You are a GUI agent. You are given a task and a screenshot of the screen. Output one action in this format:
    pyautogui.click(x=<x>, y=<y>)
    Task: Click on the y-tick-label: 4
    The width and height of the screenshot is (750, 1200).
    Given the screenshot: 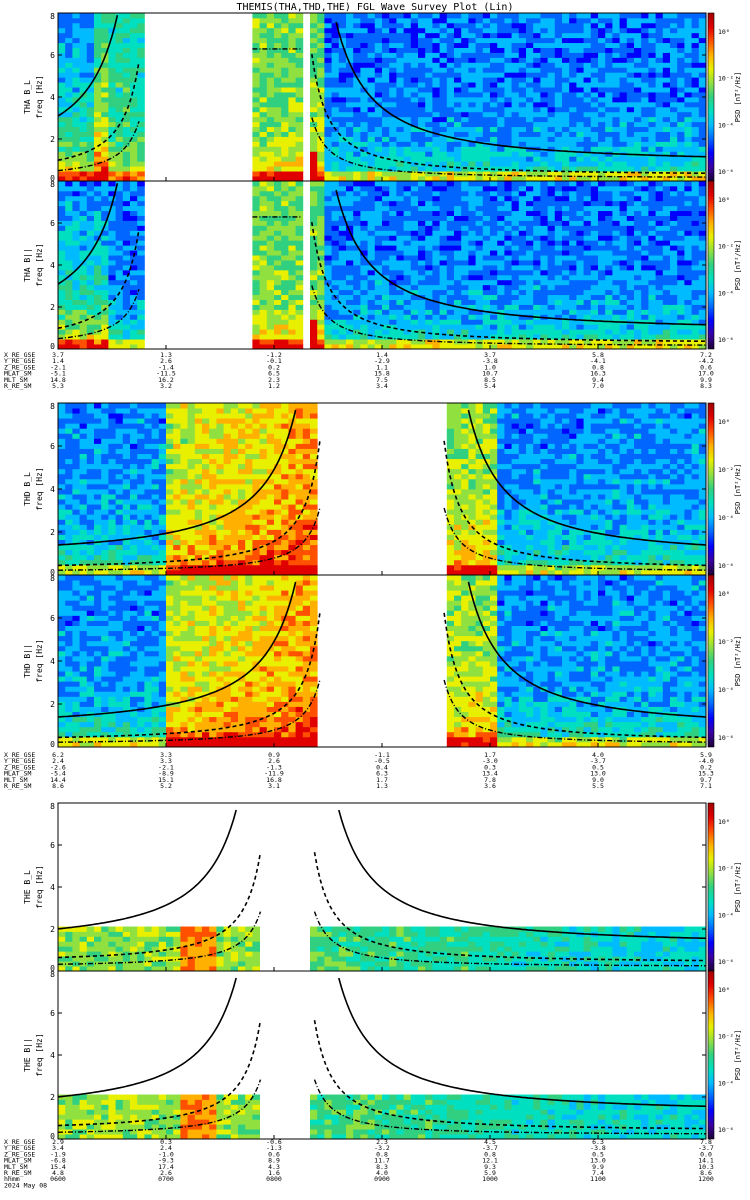 What is the action you would take?
    pyautogui.click(x=52, y=97)
    